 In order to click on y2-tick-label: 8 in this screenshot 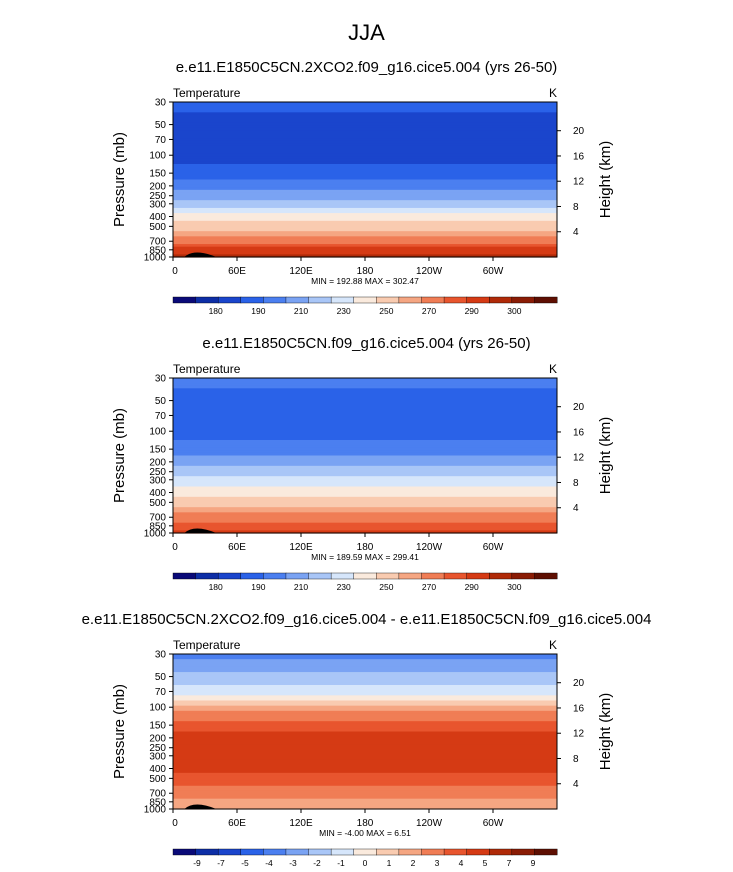, I will do `click(576, 759)`.